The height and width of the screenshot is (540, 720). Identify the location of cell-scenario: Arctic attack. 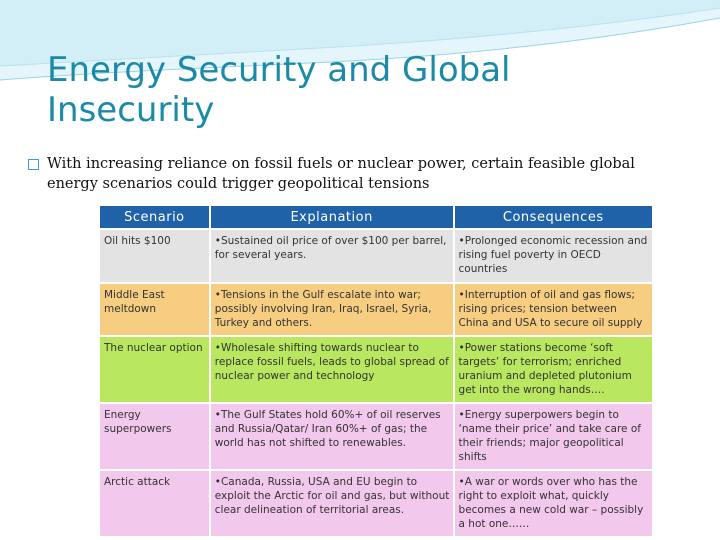
(154, 503).